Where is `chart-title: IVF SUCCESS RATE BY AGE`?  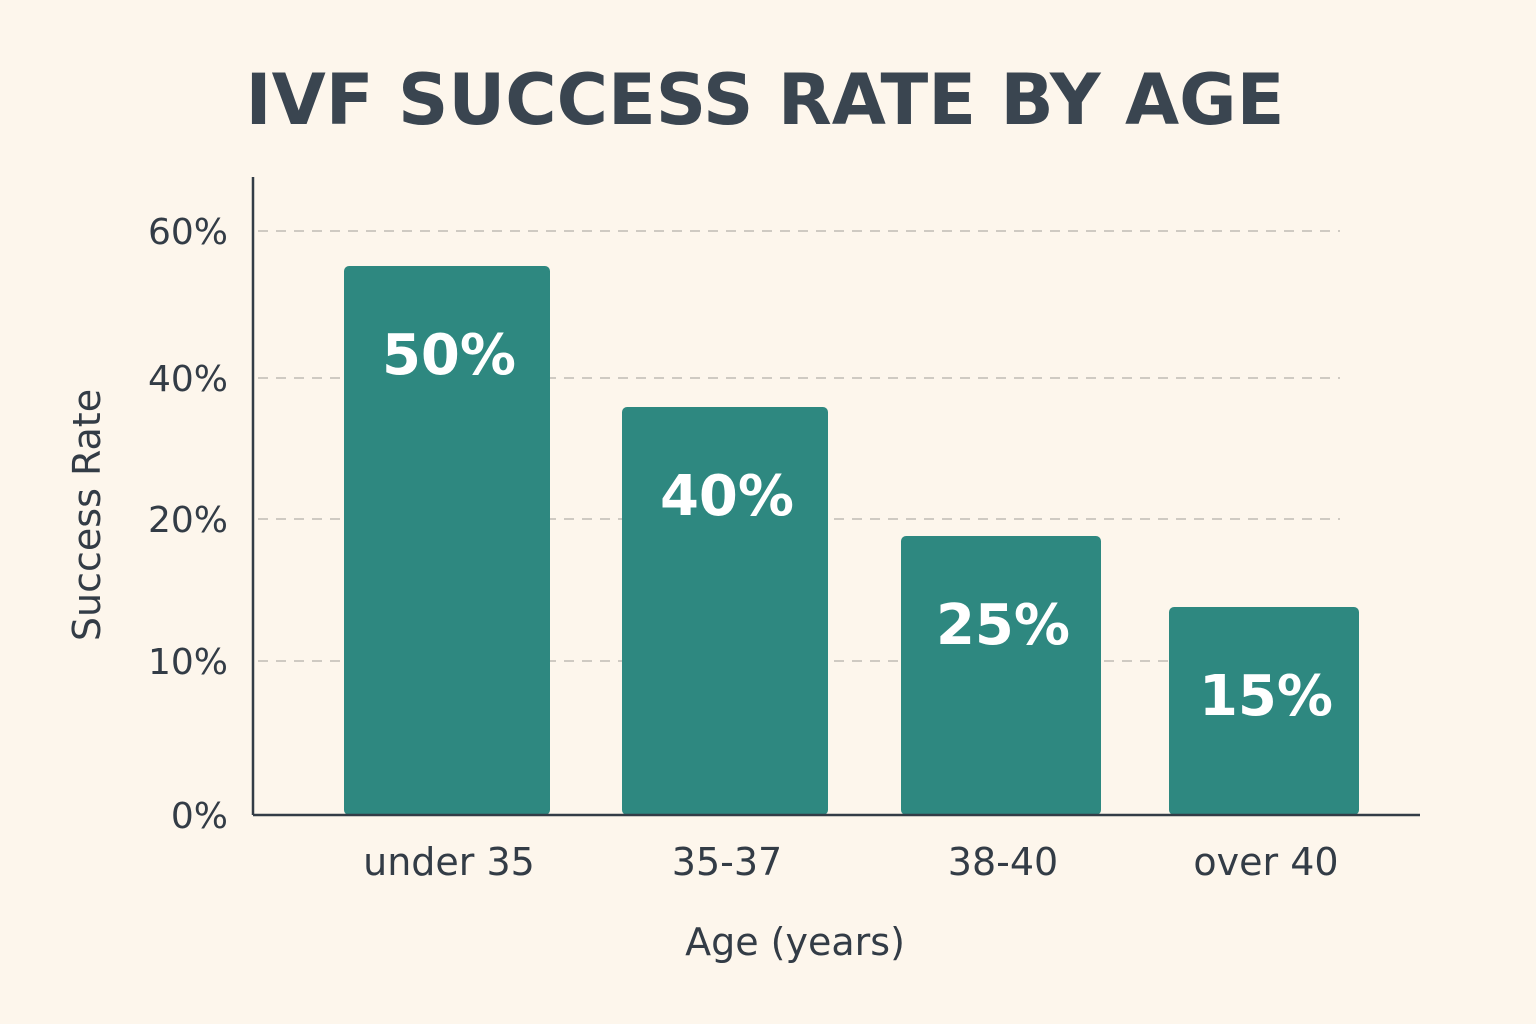 chart-title: IVF SUCCESS RATE BY AGE is located at coordinates (765, 100).